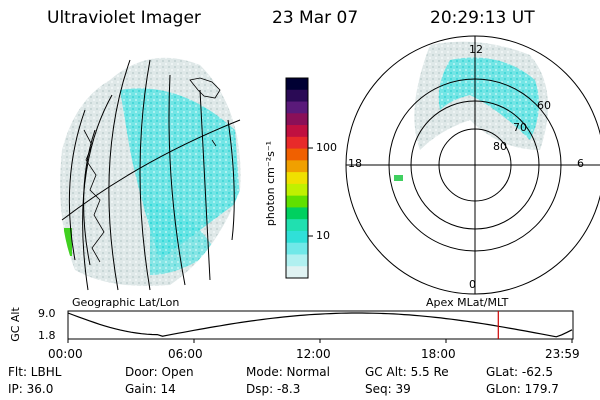 This screenshot has height=400, width=600. What do you see at coordinates (522, 389) in the screenshot?
I see `info-glon: GLon: 179.7` at bounding box center [522, 389].